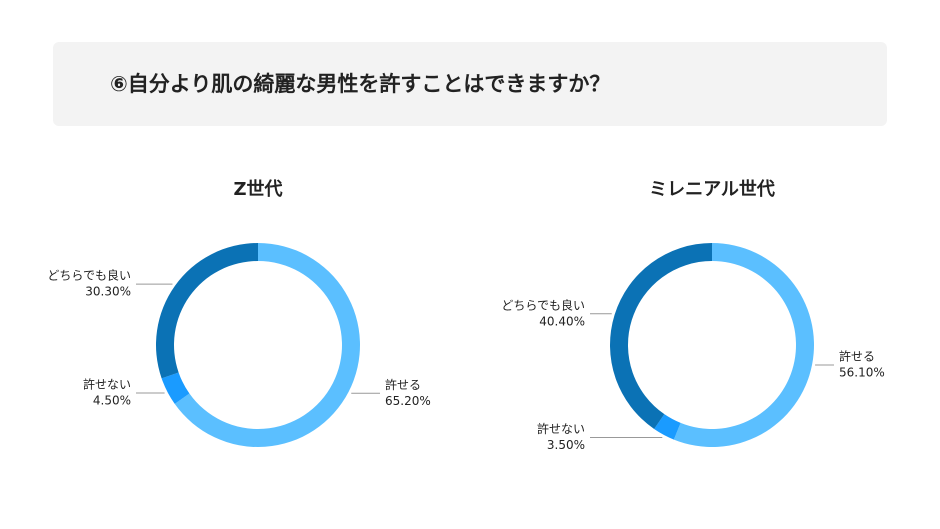 Image resolution: width=940 pixels, height=529 pixels. I want to click on segment-value: 30.30%, so click(108, 292).